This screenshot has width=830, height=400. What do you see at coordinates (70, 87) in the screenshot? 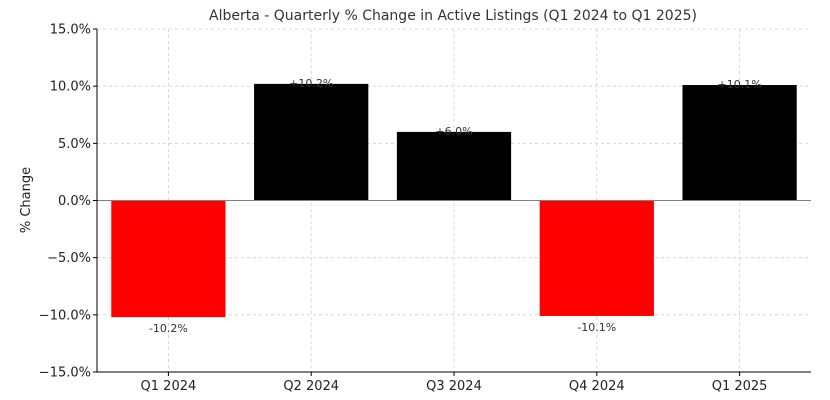
I see `y-tick-label: 10.0%` at bounding box center [70, 87].